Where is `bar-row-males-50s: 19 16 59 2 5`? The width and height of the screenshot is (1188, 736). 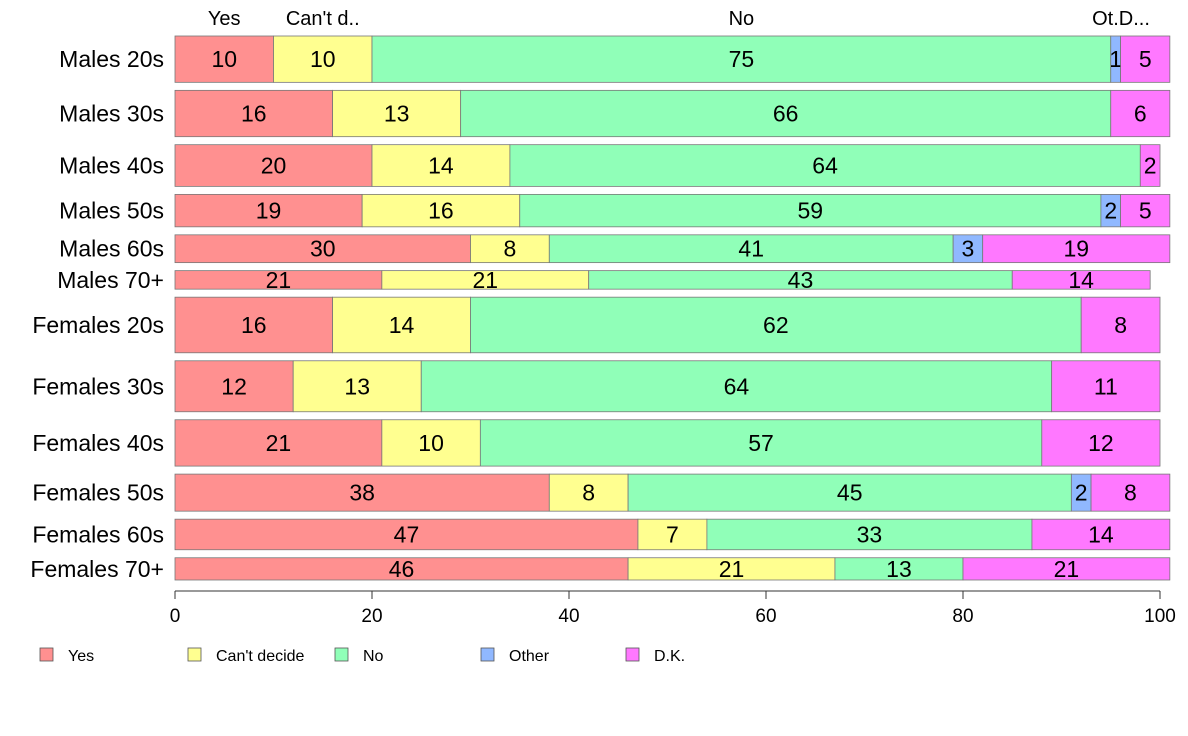 bar-row-males-50s: 19 16 59 2 5 is located at coordinates (672, 210).